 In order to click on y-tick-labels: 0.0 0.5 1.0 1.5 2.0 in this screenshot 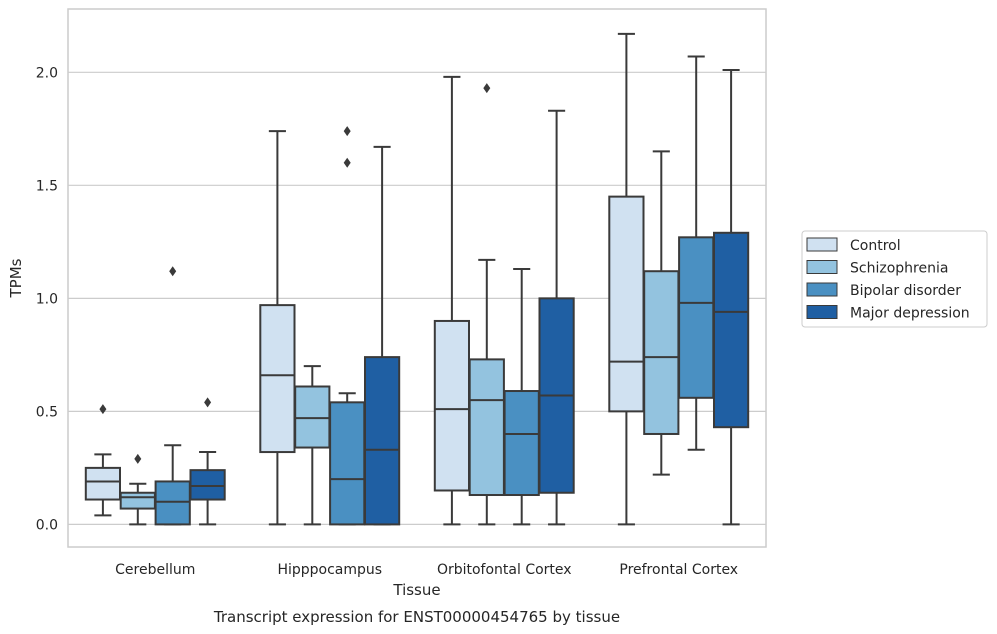, I will do `click(47, 299)`.